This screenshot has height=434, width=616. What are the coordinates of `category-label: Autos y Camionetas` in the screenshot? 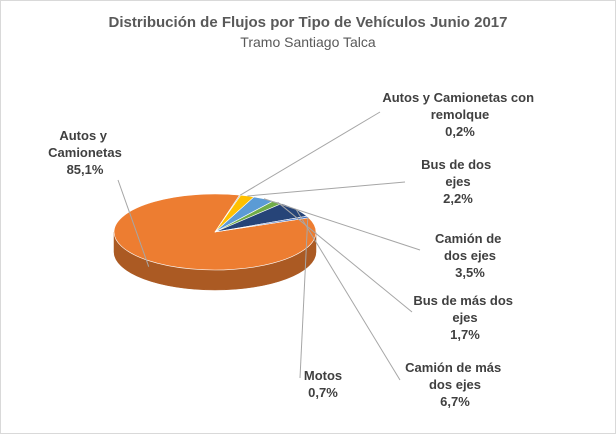 It's located at (85, 144).